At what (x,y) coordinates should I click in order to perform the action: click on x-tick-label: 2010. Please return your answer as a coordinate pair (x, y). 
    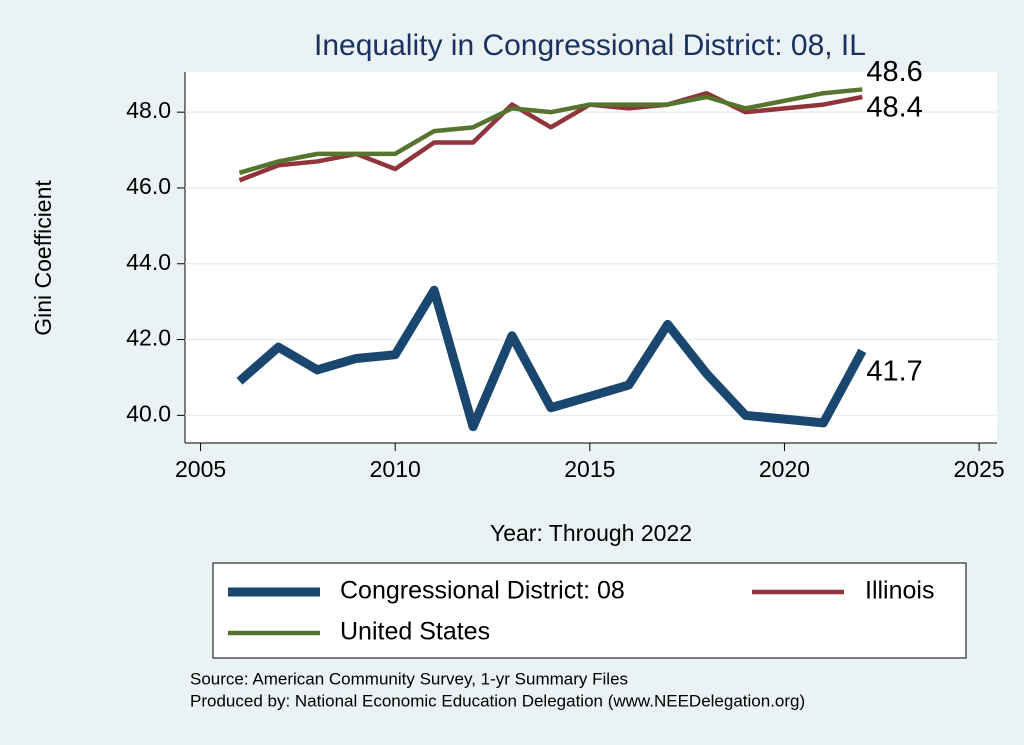
    Looking at the image, I should click on (395, 469).